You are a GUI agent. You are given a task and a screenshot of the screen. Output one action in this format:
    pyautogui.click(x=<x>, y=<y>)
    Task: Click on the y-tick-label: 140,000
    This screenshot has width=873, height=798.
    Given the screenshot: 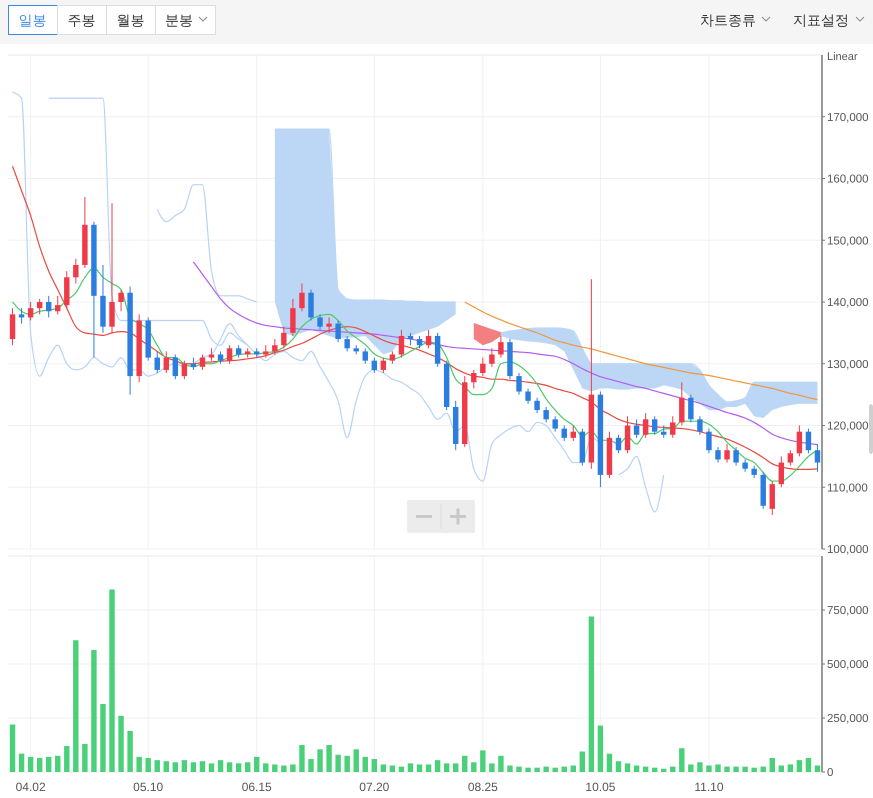 What is the action you would take?
    pyautogui.click(x=848, y=303)
    